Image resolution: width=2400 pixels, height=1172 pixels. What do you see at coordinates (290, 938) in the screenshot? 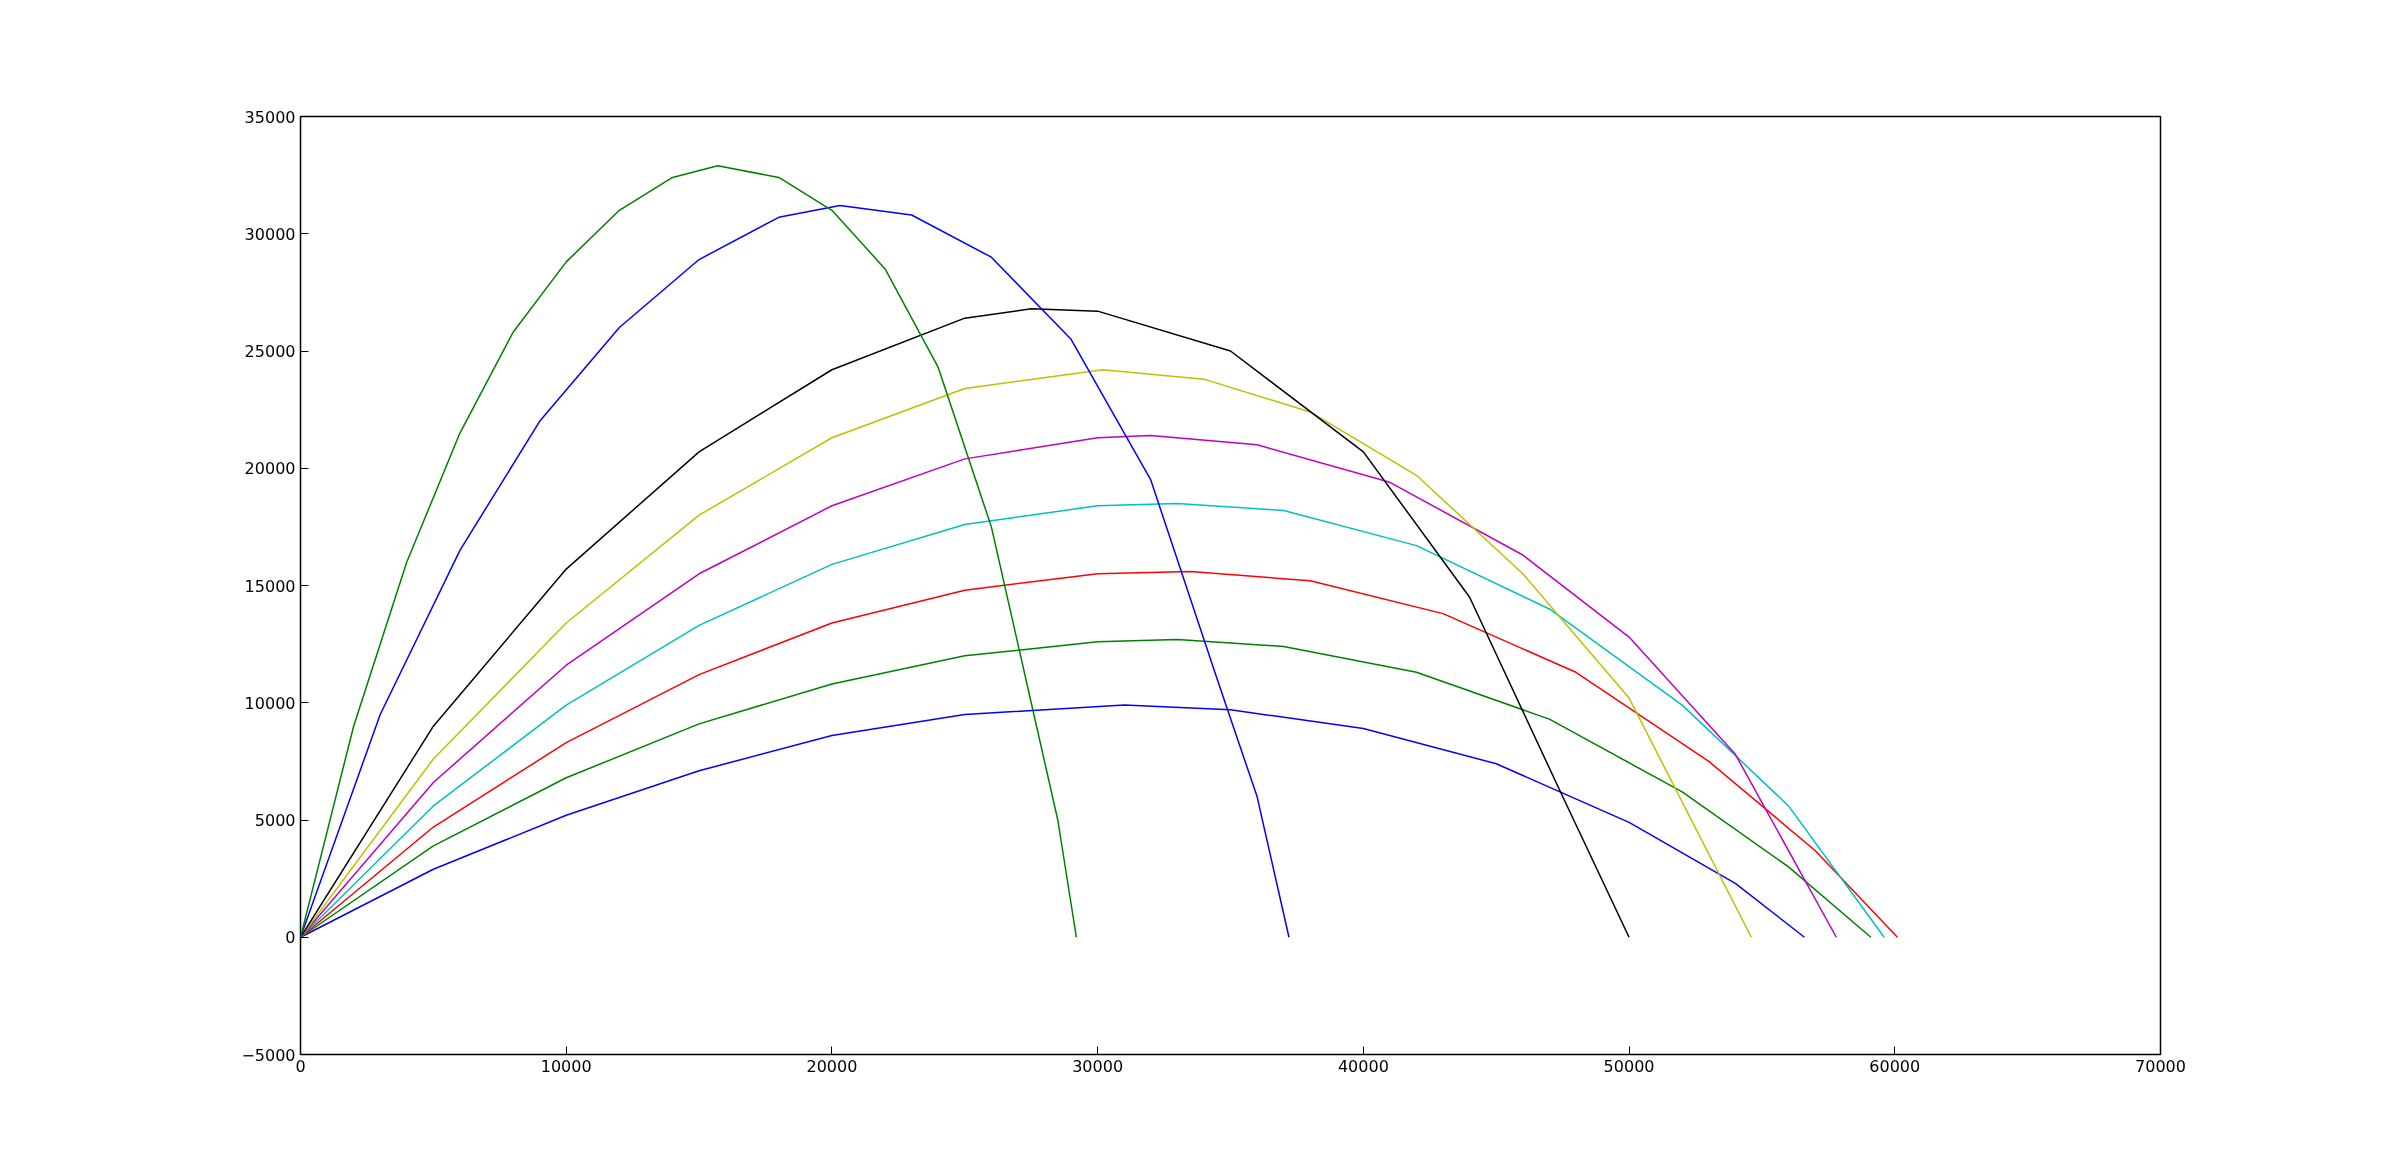
I see `y-tick-label: 0` at bounding box center [290, 938].